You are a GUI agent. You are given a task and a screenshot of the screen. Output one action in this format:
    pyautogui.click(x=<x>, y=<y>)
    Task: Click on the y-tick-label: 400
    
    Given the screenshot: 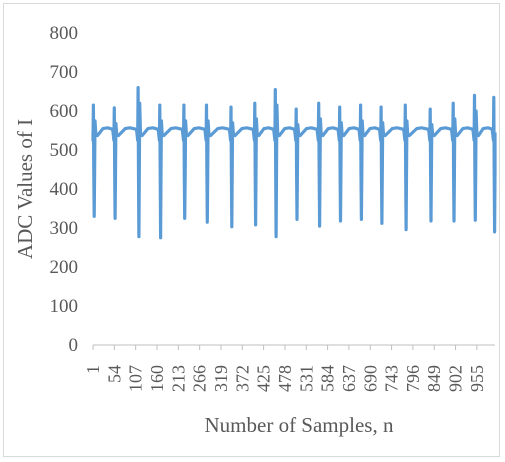 What is the action you would take?
    pyautogui.click(x=64, y=189)
    